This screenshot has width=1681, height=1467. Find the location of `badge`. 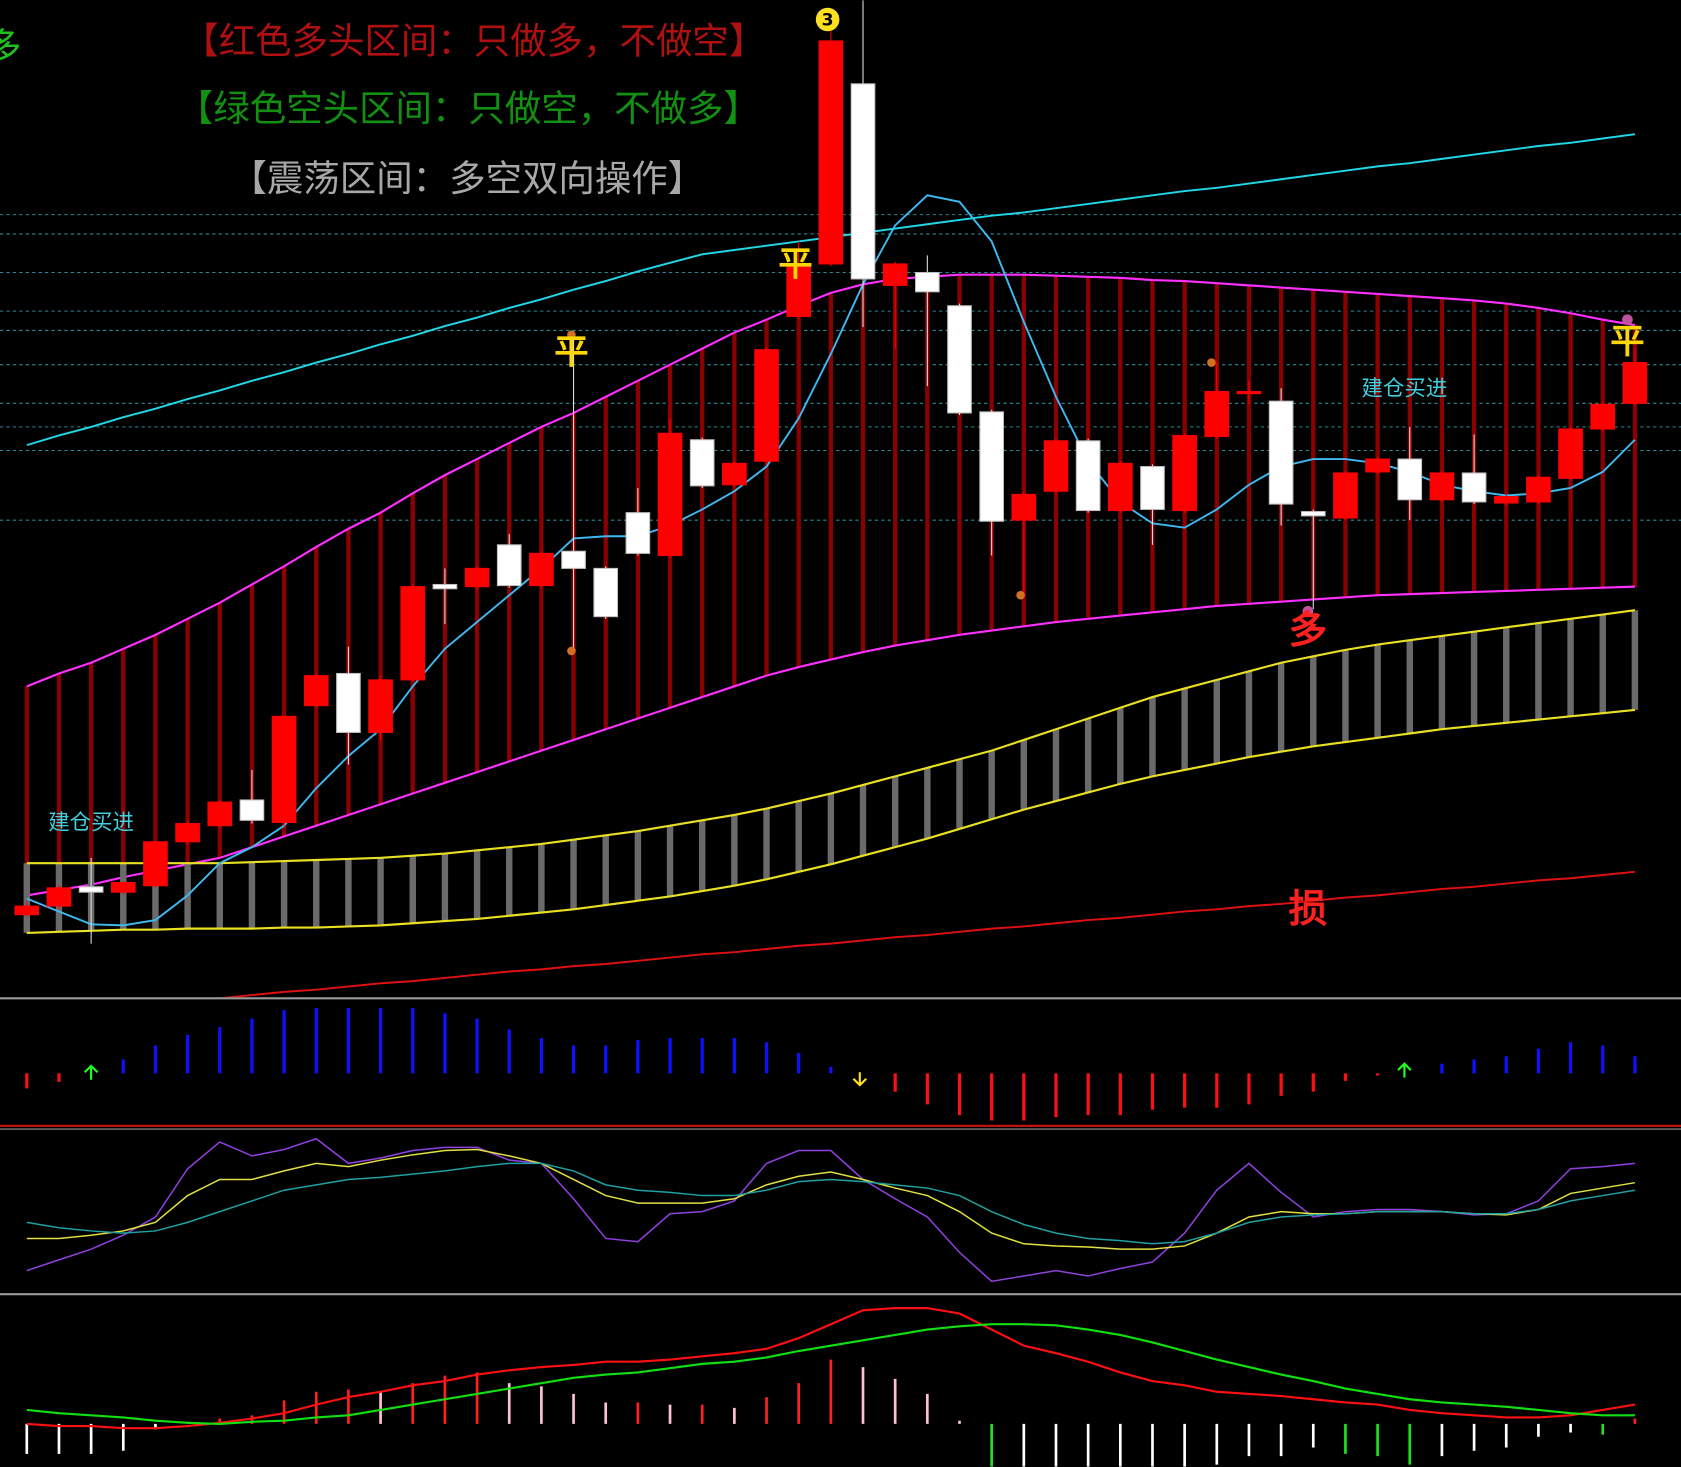

badge is located at coordinates (827, 19).